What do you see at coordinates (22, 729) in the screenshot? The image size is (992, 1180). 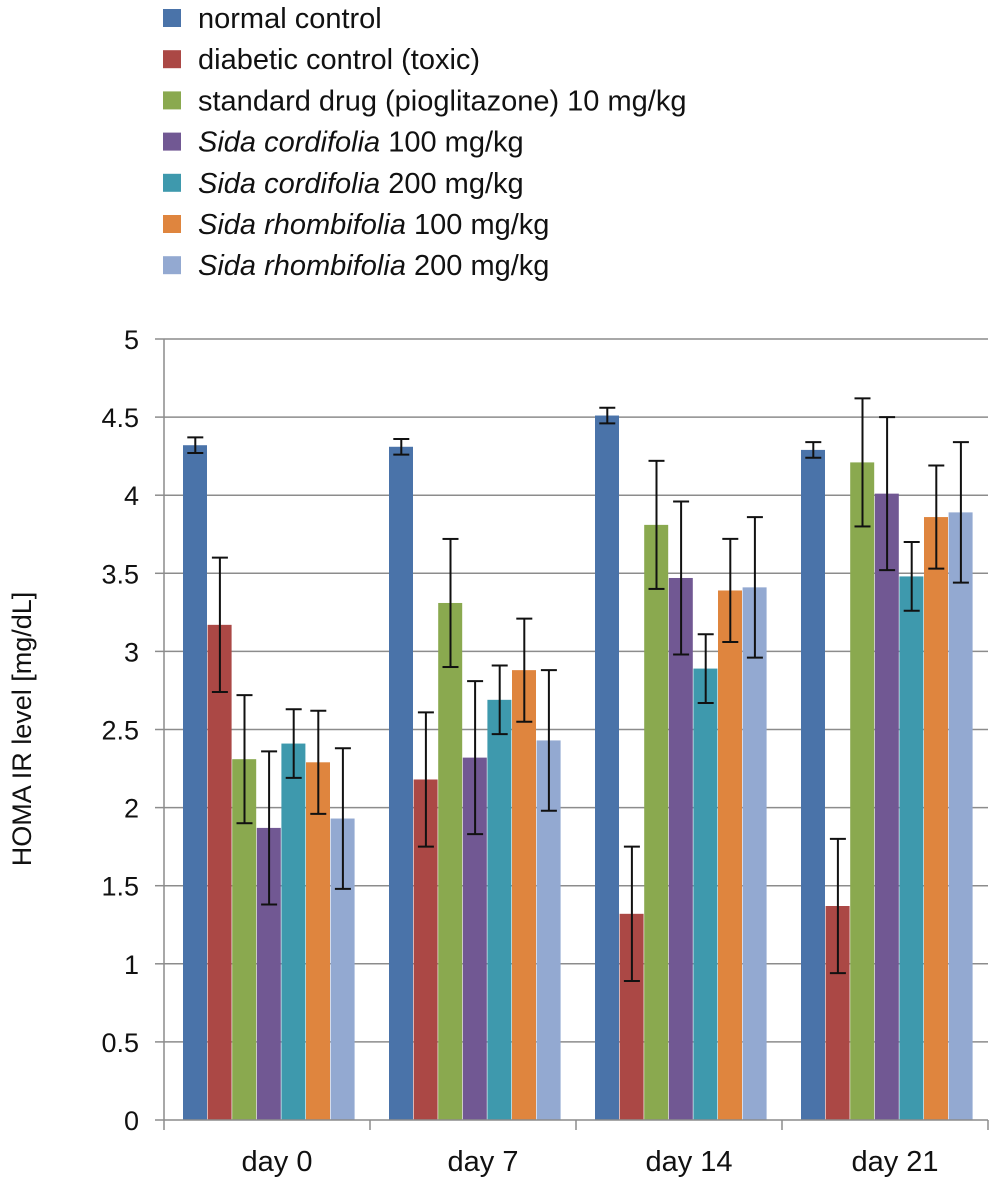 I see `y-axis-title: HOMA IR level [mg/dL]` at bounding box center [22, 729].